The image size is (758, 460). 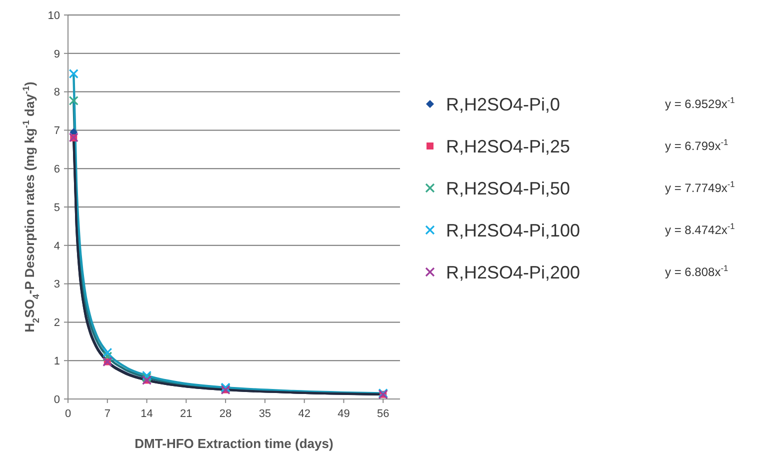 I want to click on y-tick-label: 6, so click(x=57, y=169).